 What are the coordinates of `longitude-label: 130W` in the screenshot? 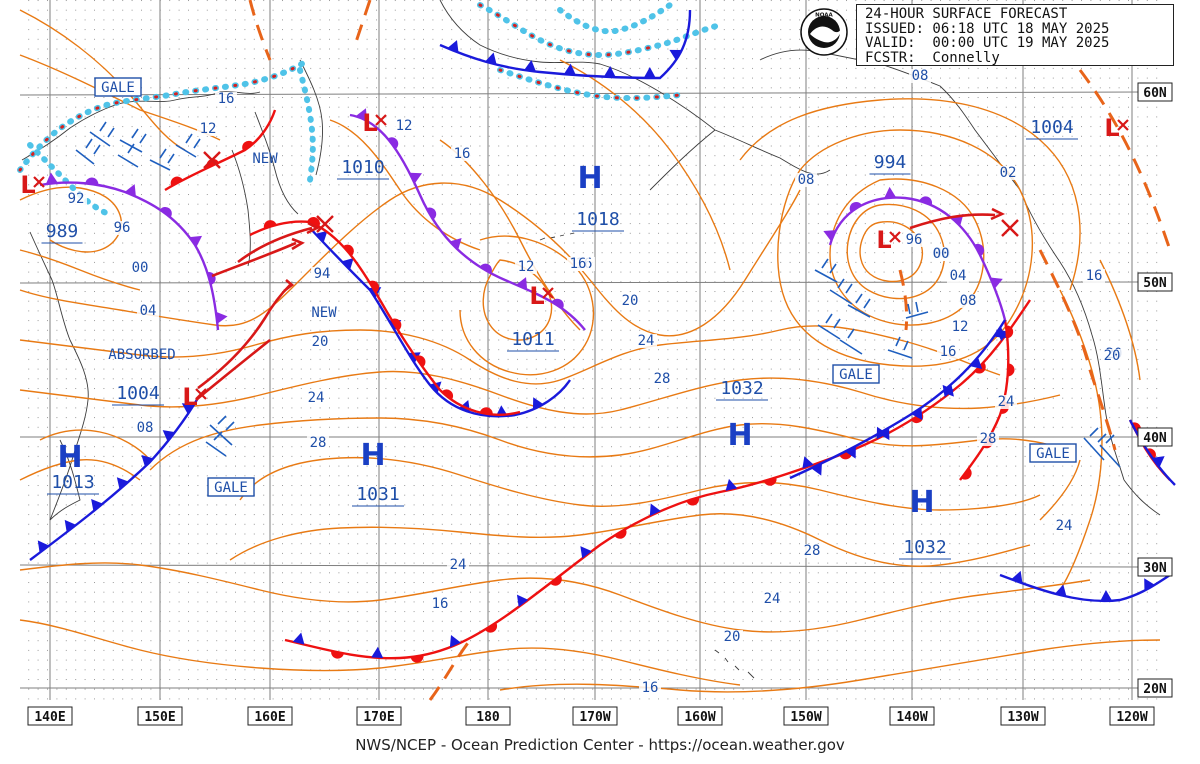 It's located at (1022, 717).